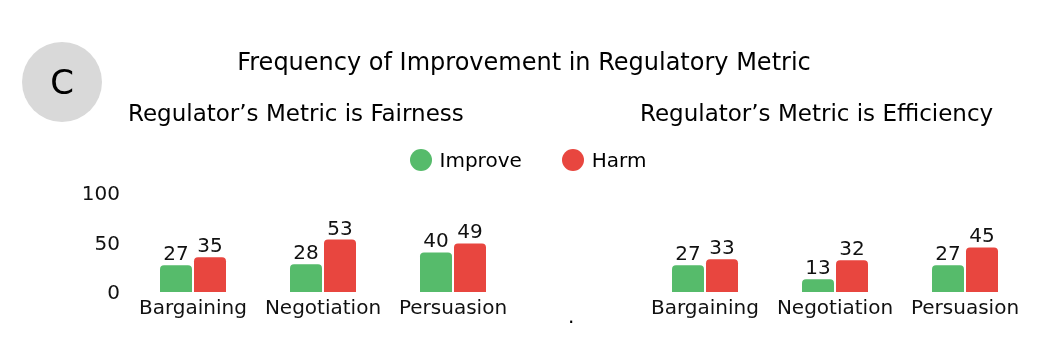 The image size is (1048, 352). What do you see at coordinates (480, 160) in the screenshot?
I see `legend-label: Improve` at bounding box center [480, 160].